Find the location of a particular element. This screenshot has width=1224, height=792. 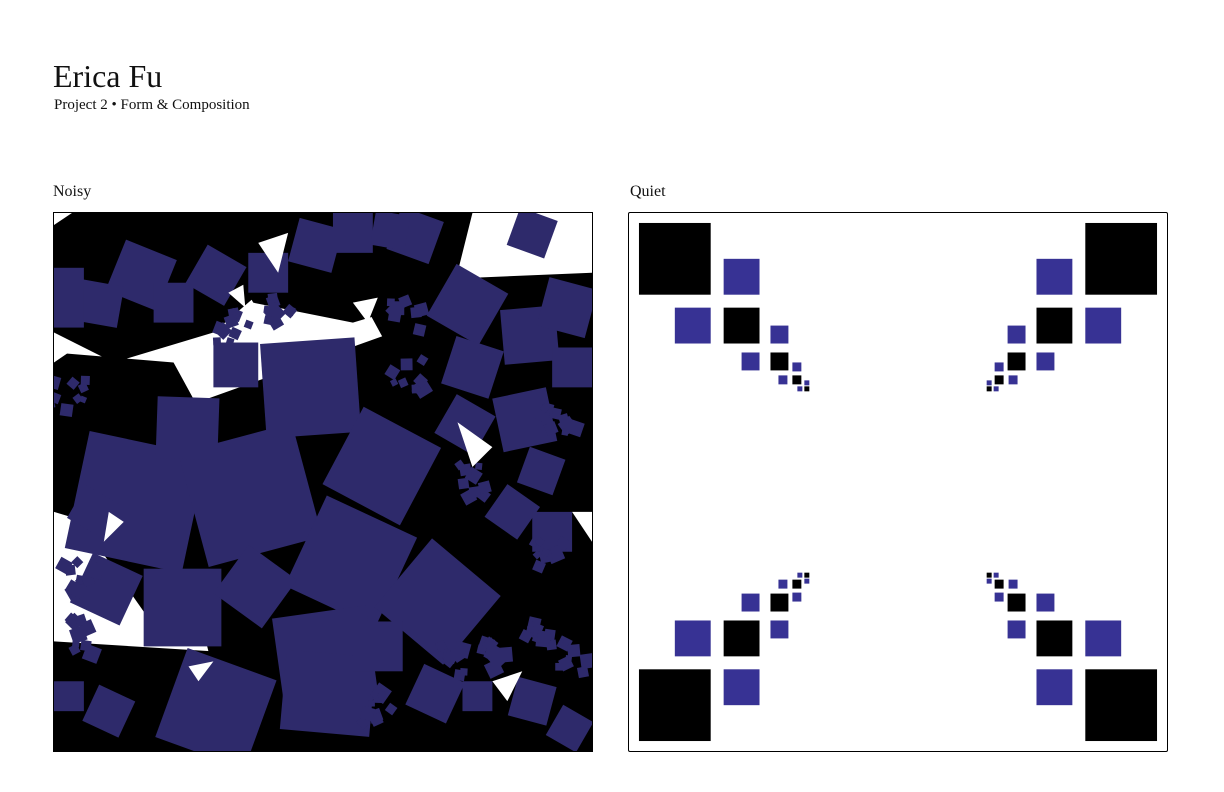

quiet-panel-label: Quiet is located at coordinates (648, 191).